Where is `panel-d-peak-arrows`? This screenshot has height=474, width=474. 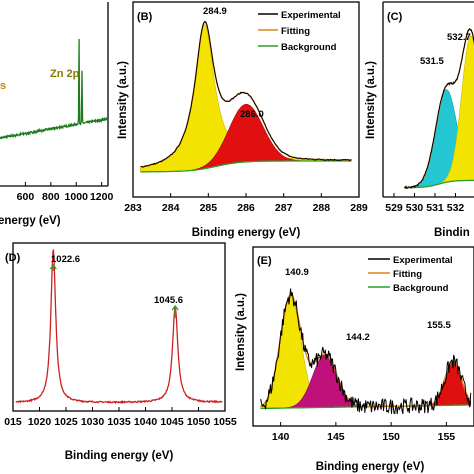
panel-d-peak-arrows is located at coordinates (114, 290).